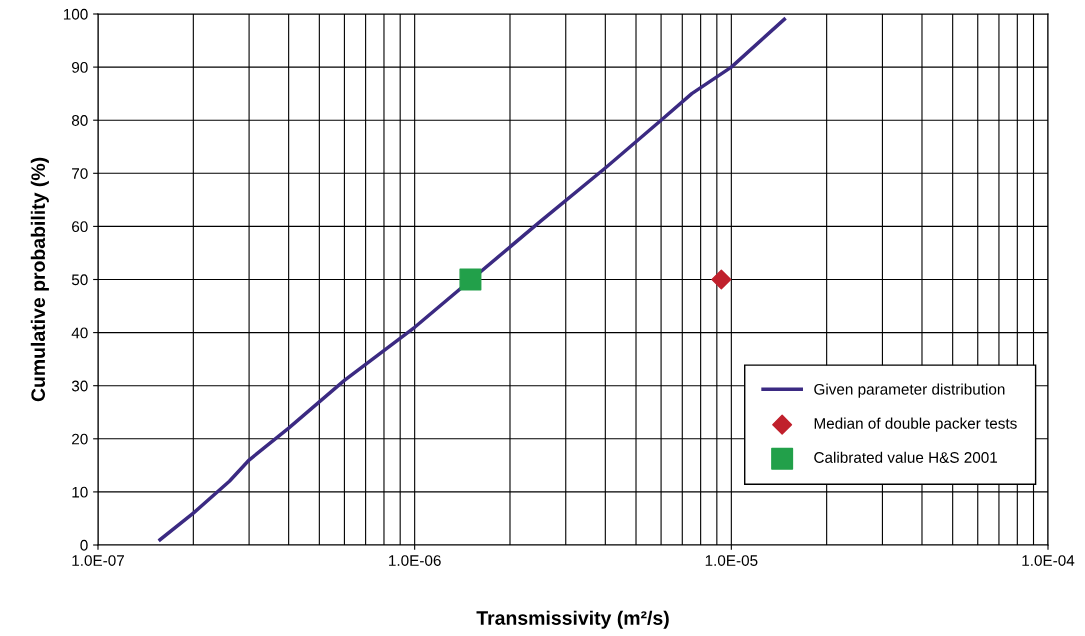 This screenshot has width=1085, height=636. I want to click on y-tick-label: 50, so click(79, 280).